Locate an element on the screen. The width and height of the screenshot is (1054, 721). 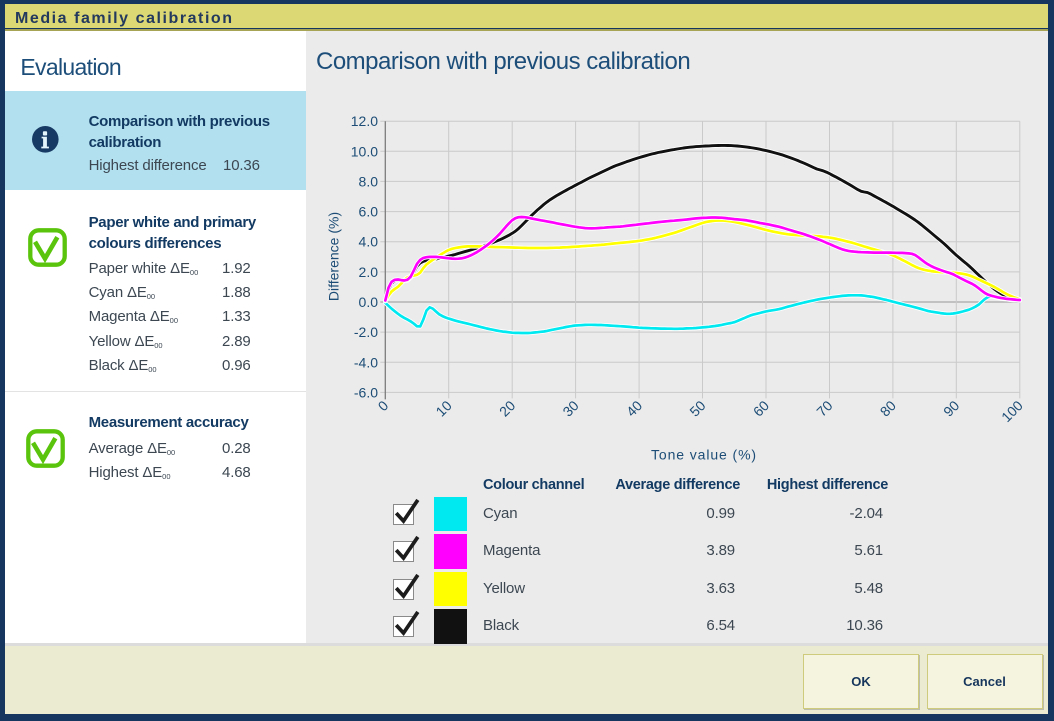
svg-text: 30 is located at coordinates (570, 408).